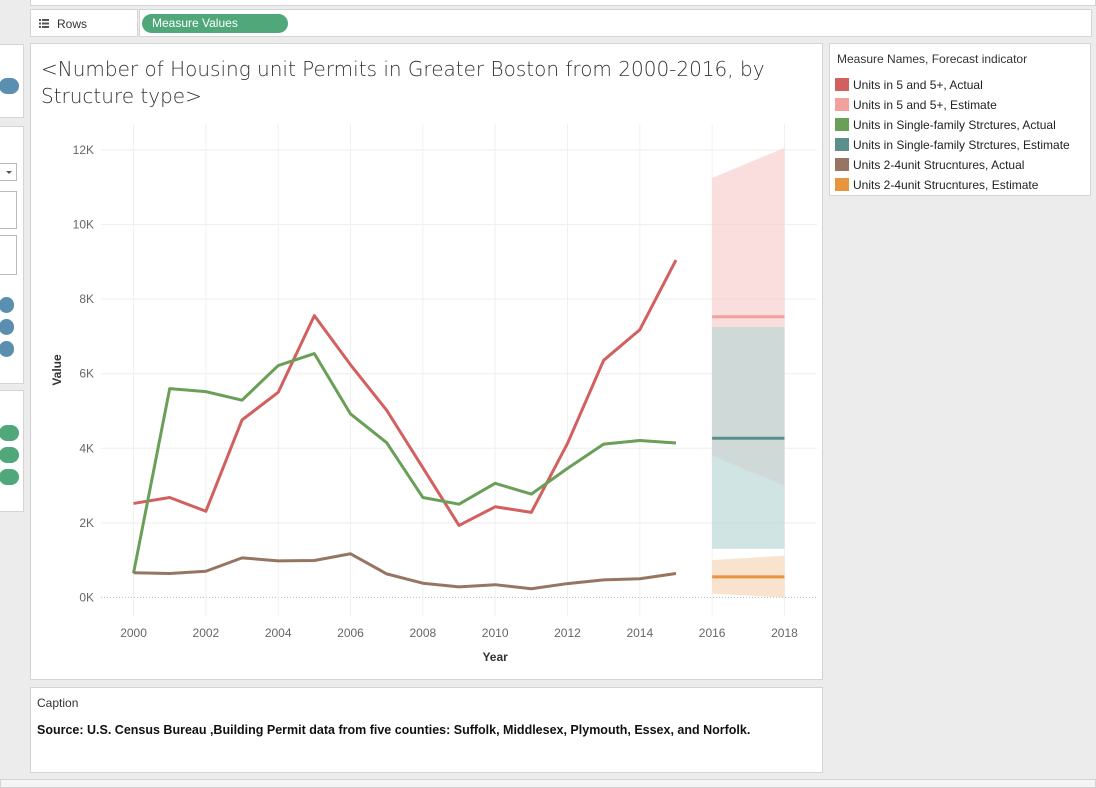 Image resolution: width=1096 pixels, height=788 pixels. Describe the element at coordinates (86, 597) in the screenshot. I see `y-tick-label: 0K` at that location.